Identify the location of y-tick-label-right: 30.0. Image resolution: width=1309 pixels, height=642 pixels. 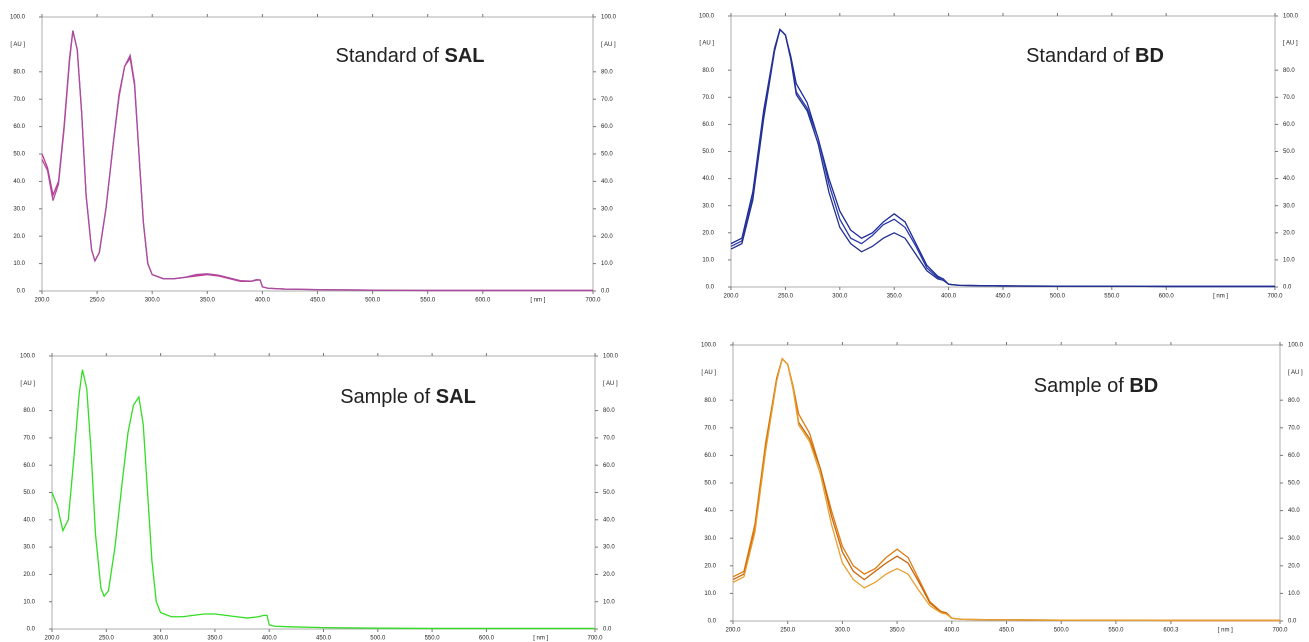
(607, 209).